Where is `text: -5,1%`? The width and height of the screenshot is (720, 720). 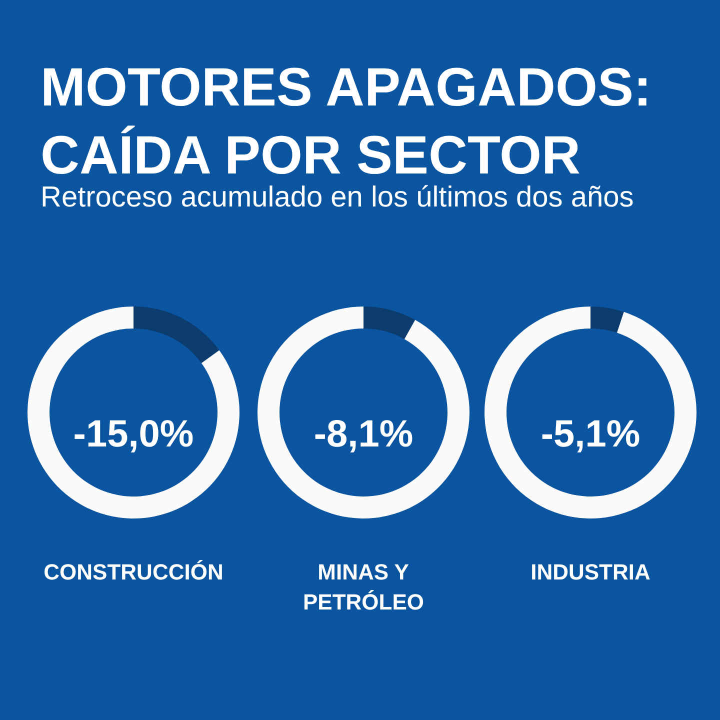
text: -5,1% is located at coordinates (590, 435).